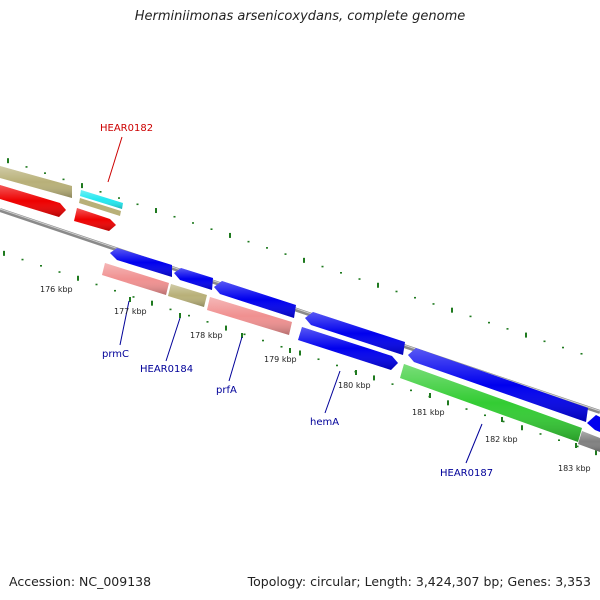 This screenshot has width=600, height=600. What do you see at coordinates (428, 412) in the screenshot?
I see `tick-label: 181 kbp` at bounding box center [428, 412].